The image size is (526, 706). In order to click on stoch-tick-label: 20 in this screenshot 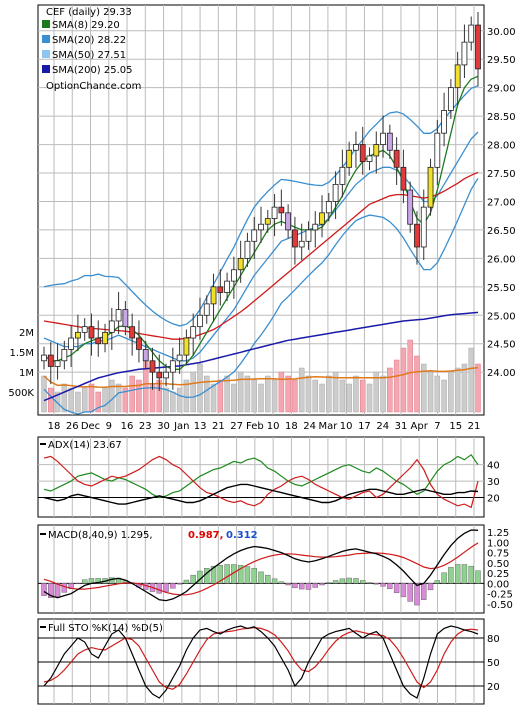, I will do `click(493, 687)`.